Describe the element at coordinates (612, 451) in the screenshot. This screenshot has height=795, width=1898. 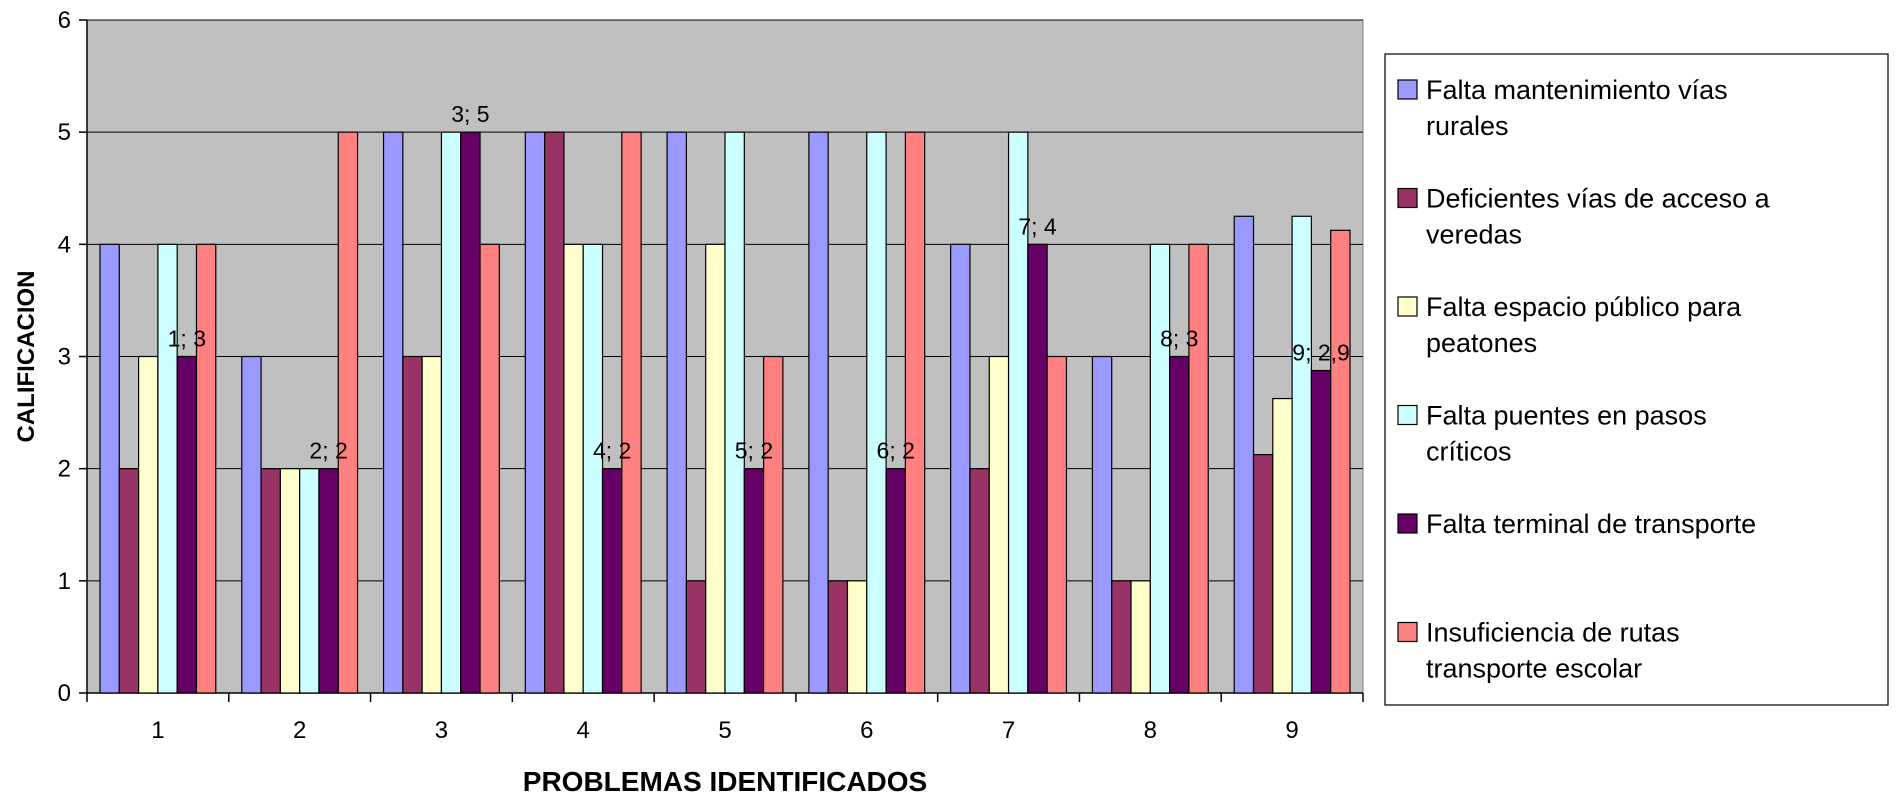
I see `data-label: 4; 2` at that location.